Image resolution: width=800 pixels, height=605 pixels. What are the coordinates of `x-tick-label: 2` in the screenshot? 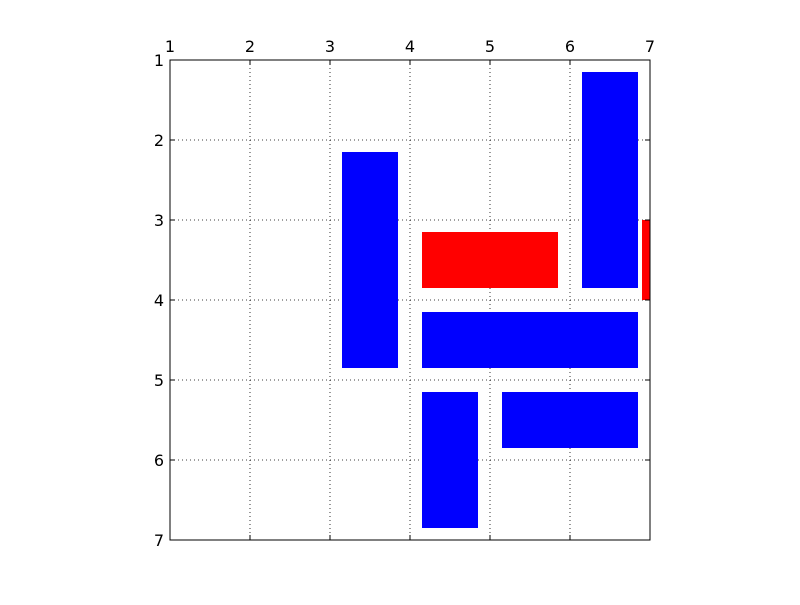 It's located at (250, 46).